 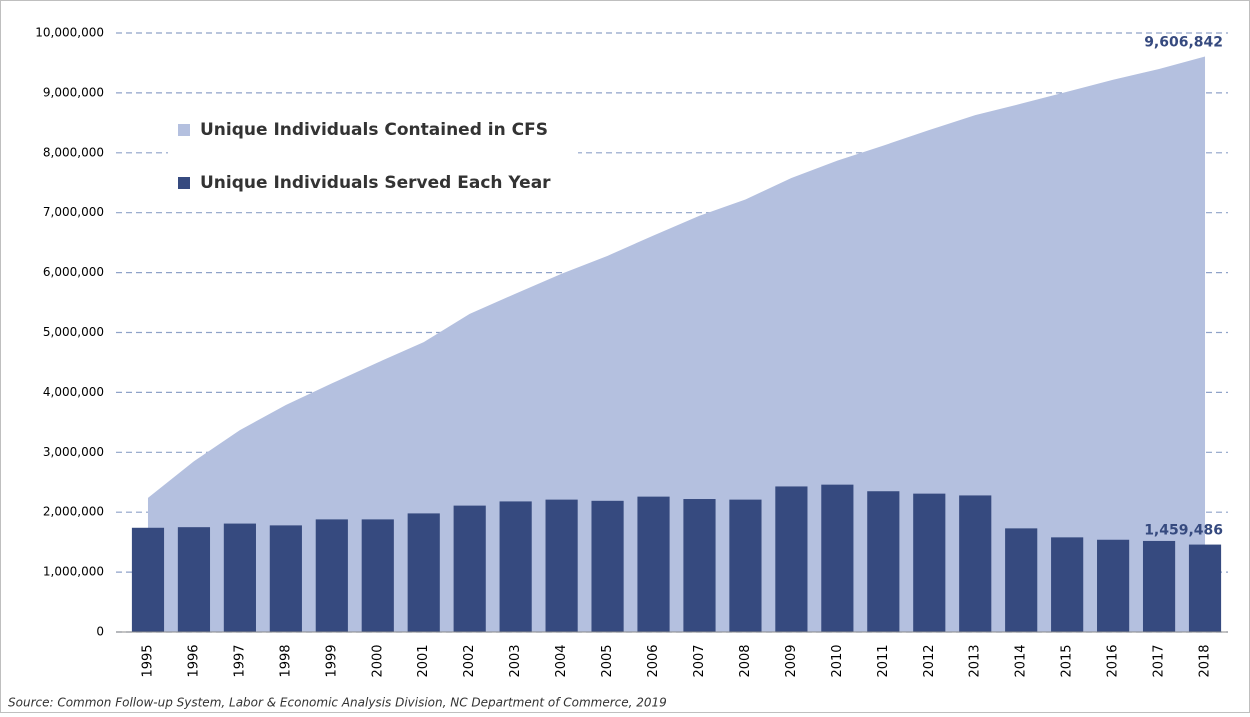 What do you see at coordinates (285, 660) in the screenshot?
I see `x-tick-label: 1998` at bounding box center [285, 660].